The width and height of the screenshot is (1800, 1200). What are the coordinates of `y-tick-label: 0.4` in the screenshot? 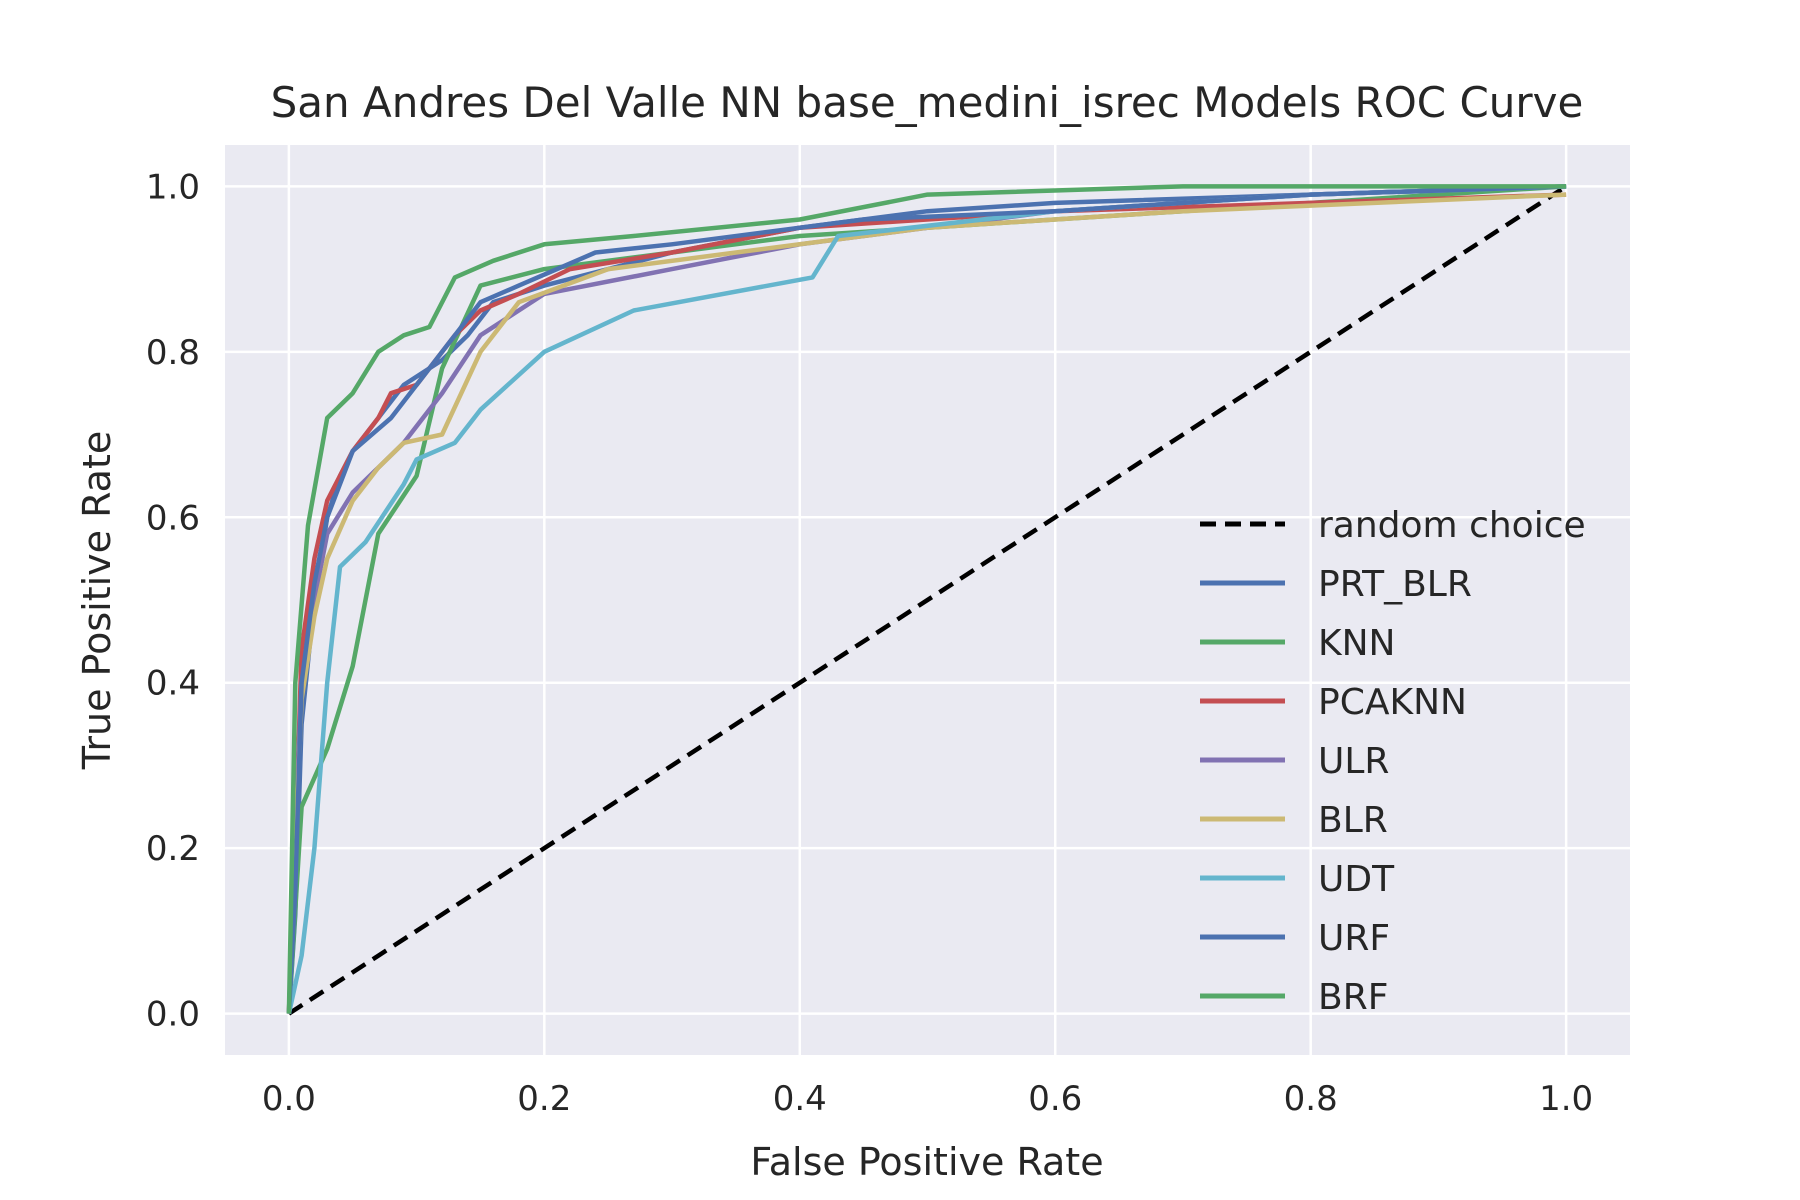 It's located at (173, 684).